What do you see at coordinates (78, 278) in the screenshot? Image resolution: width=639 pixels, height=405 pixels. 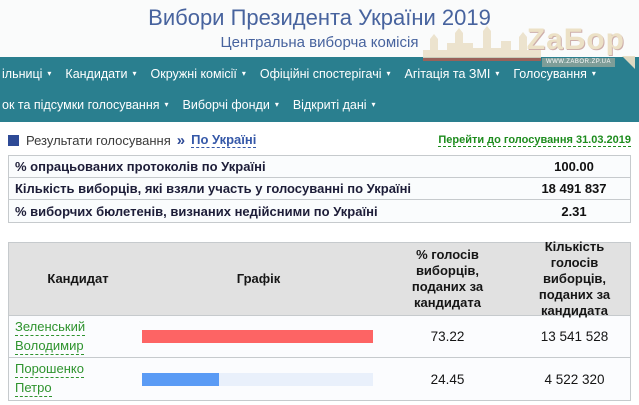 I see `column-header-candidate: Кандидат` at bounding box center [78, 278].